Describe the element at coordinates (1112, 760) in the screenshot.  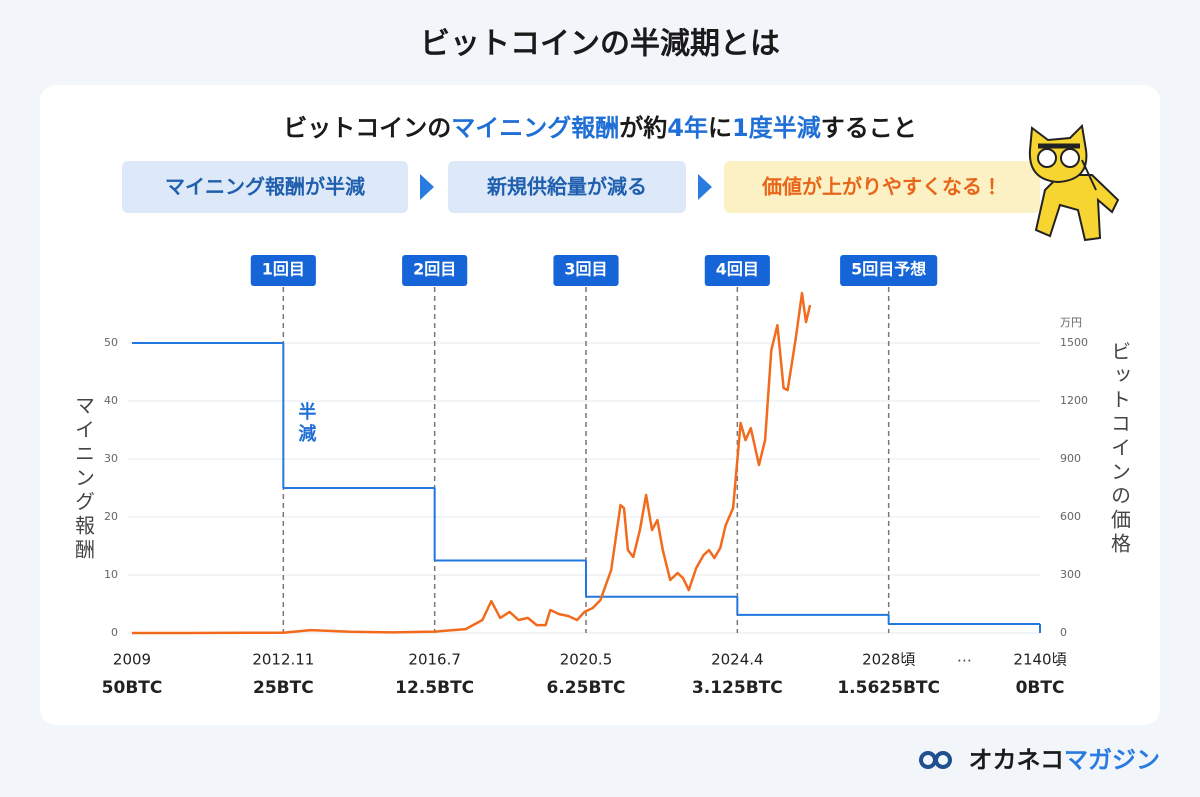
I see `brand-suffix: マガジン` at that location.